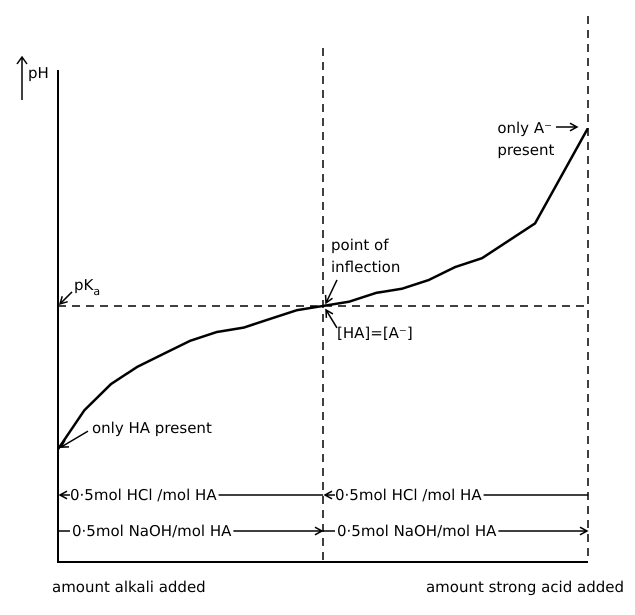  I want to click on x-axis-title: amount alkali added, so click(129, 587).